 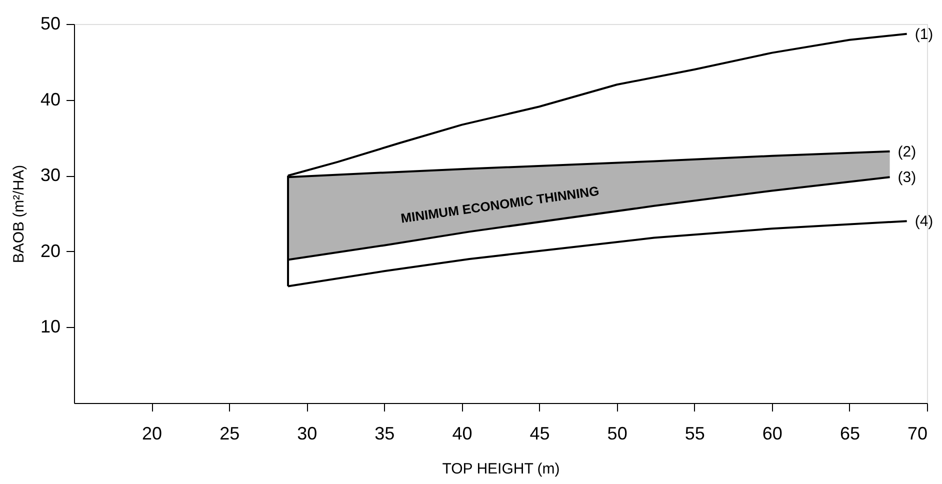 I want to click on series-label: (1), so click(x=924, y=34).